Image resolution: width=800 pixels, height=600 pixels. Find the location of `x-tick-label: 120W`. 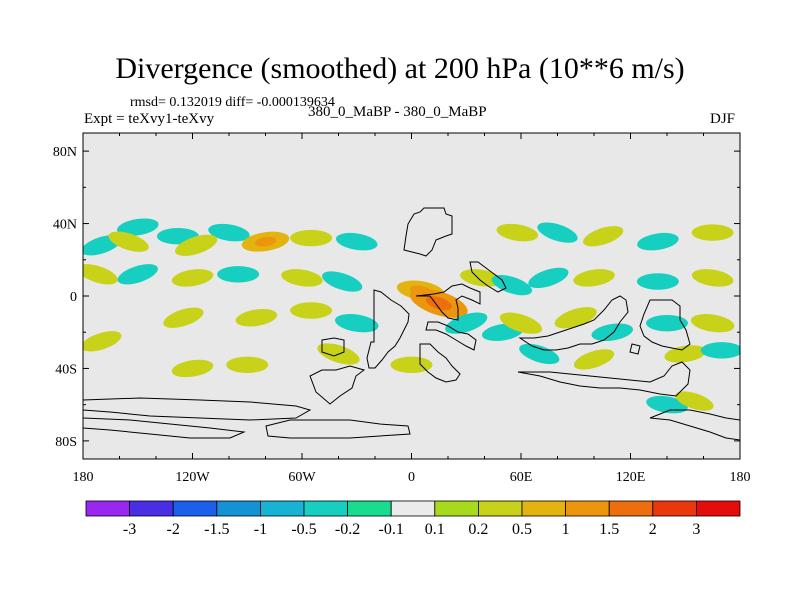

x-tick-label: 120W is located at coordinates (192, 477).